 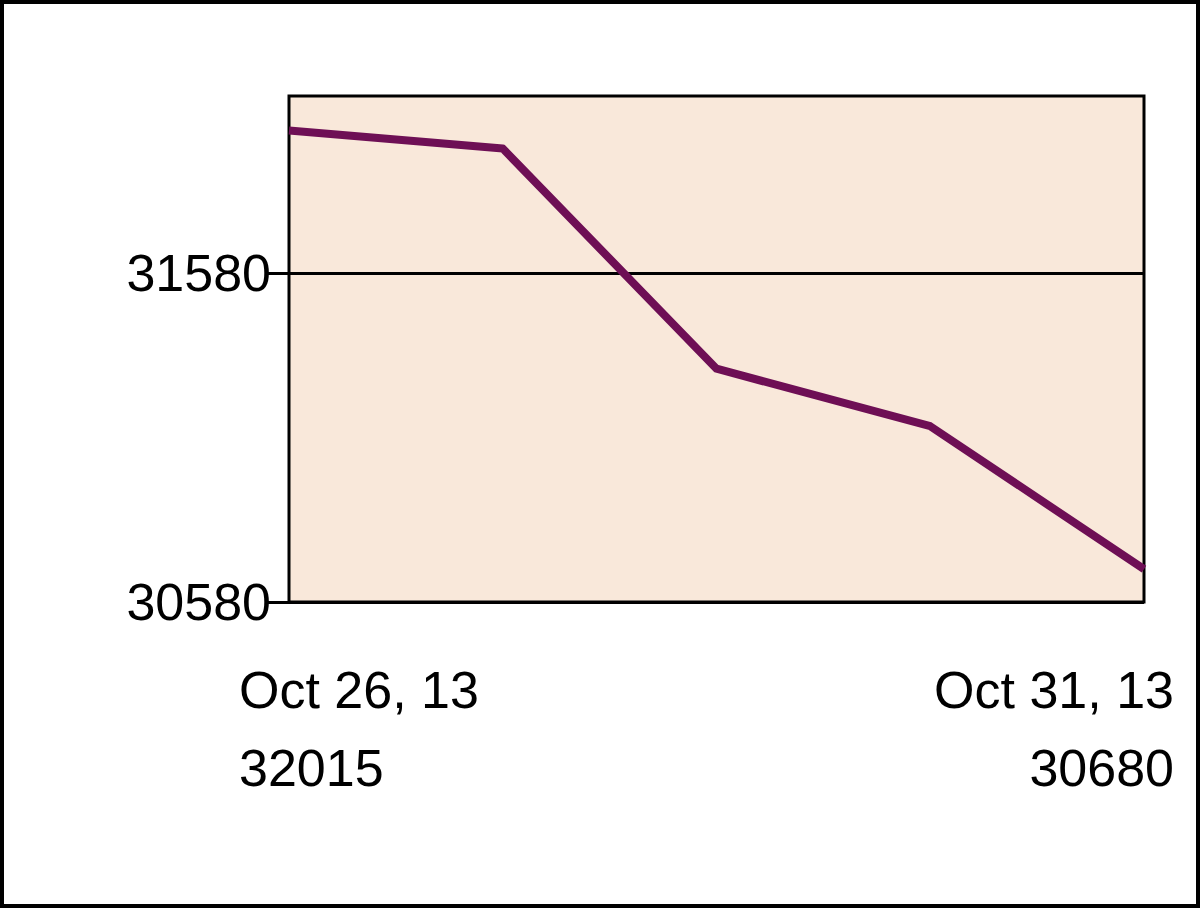 What do you see at coordinates (1102, 768) in the screenshot?
I see `text: 30680` at bounding box center [1102, 768].